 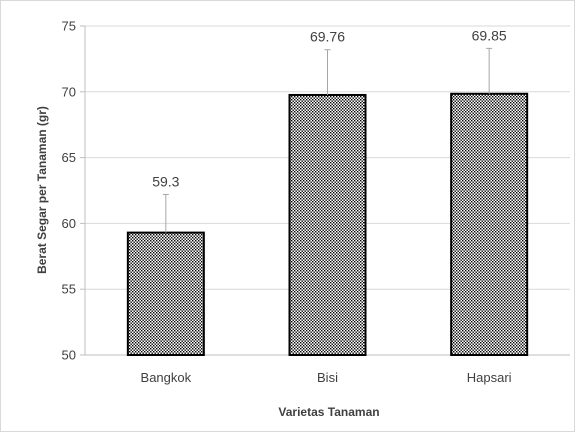 I want to click on x-tick-label: Hapsari, so click(x=489, y=377).